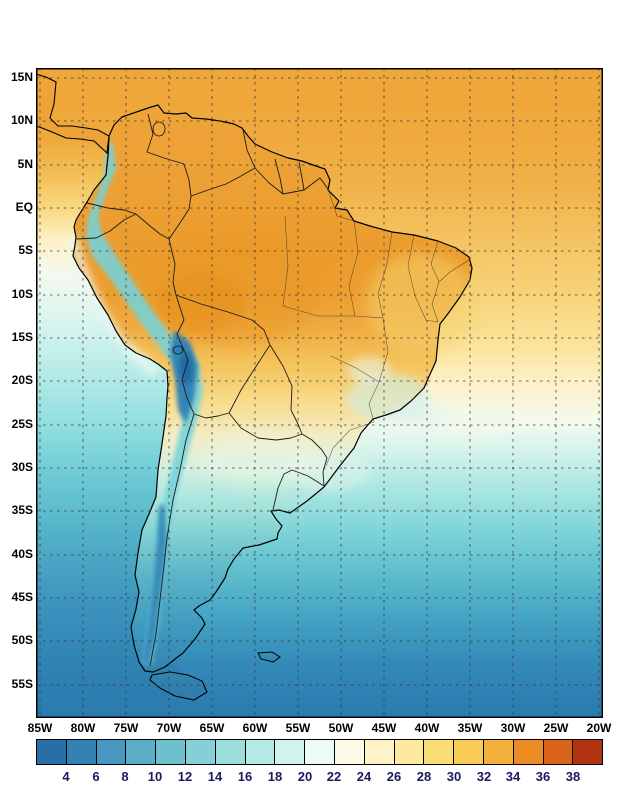 Image resolution: width=618 pixels, height=800 pixels. Describe the element at coordinates (125, 776) in the screenshot. I see `colorbar-tick: 8` at that location.